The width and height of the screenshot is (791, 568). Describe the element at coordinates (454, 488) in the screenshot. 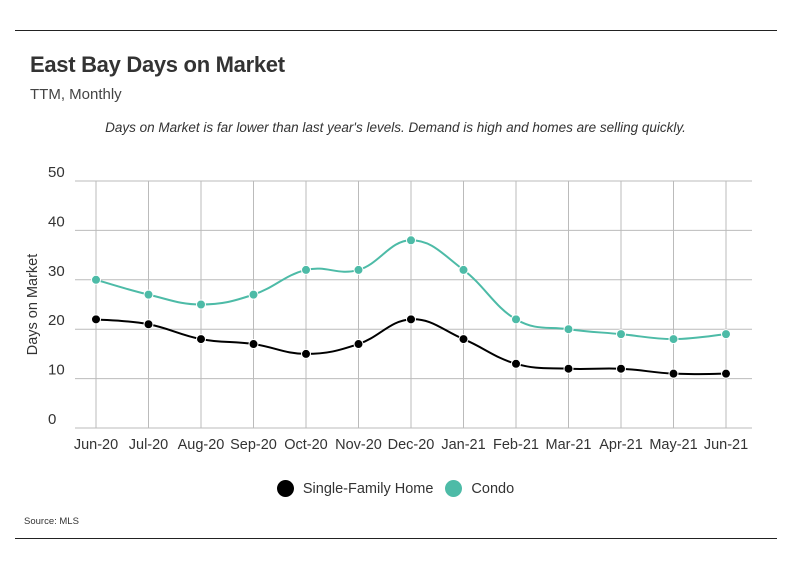

I see `legend-swatch-condo` at that location.